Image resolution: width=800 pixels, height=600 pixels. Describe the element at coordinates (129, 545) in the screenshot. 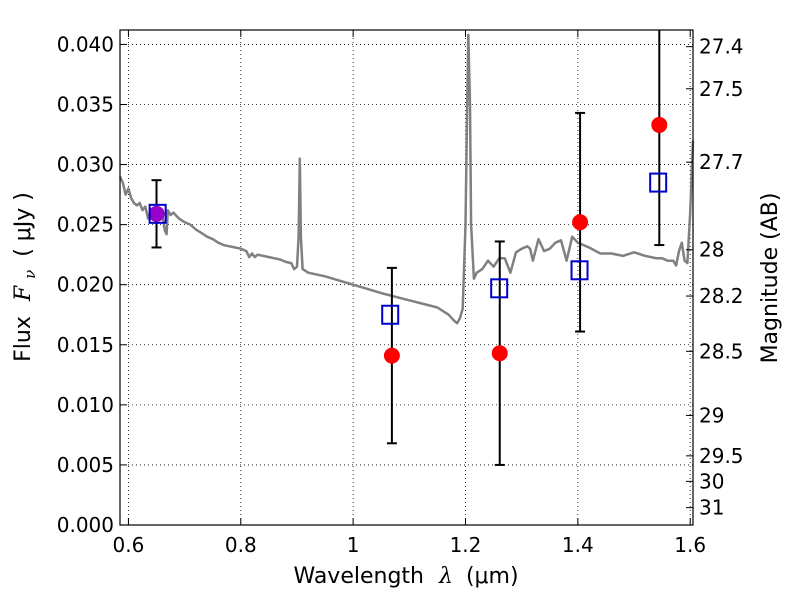

I see `x-tick-label: 0.6` at that location.